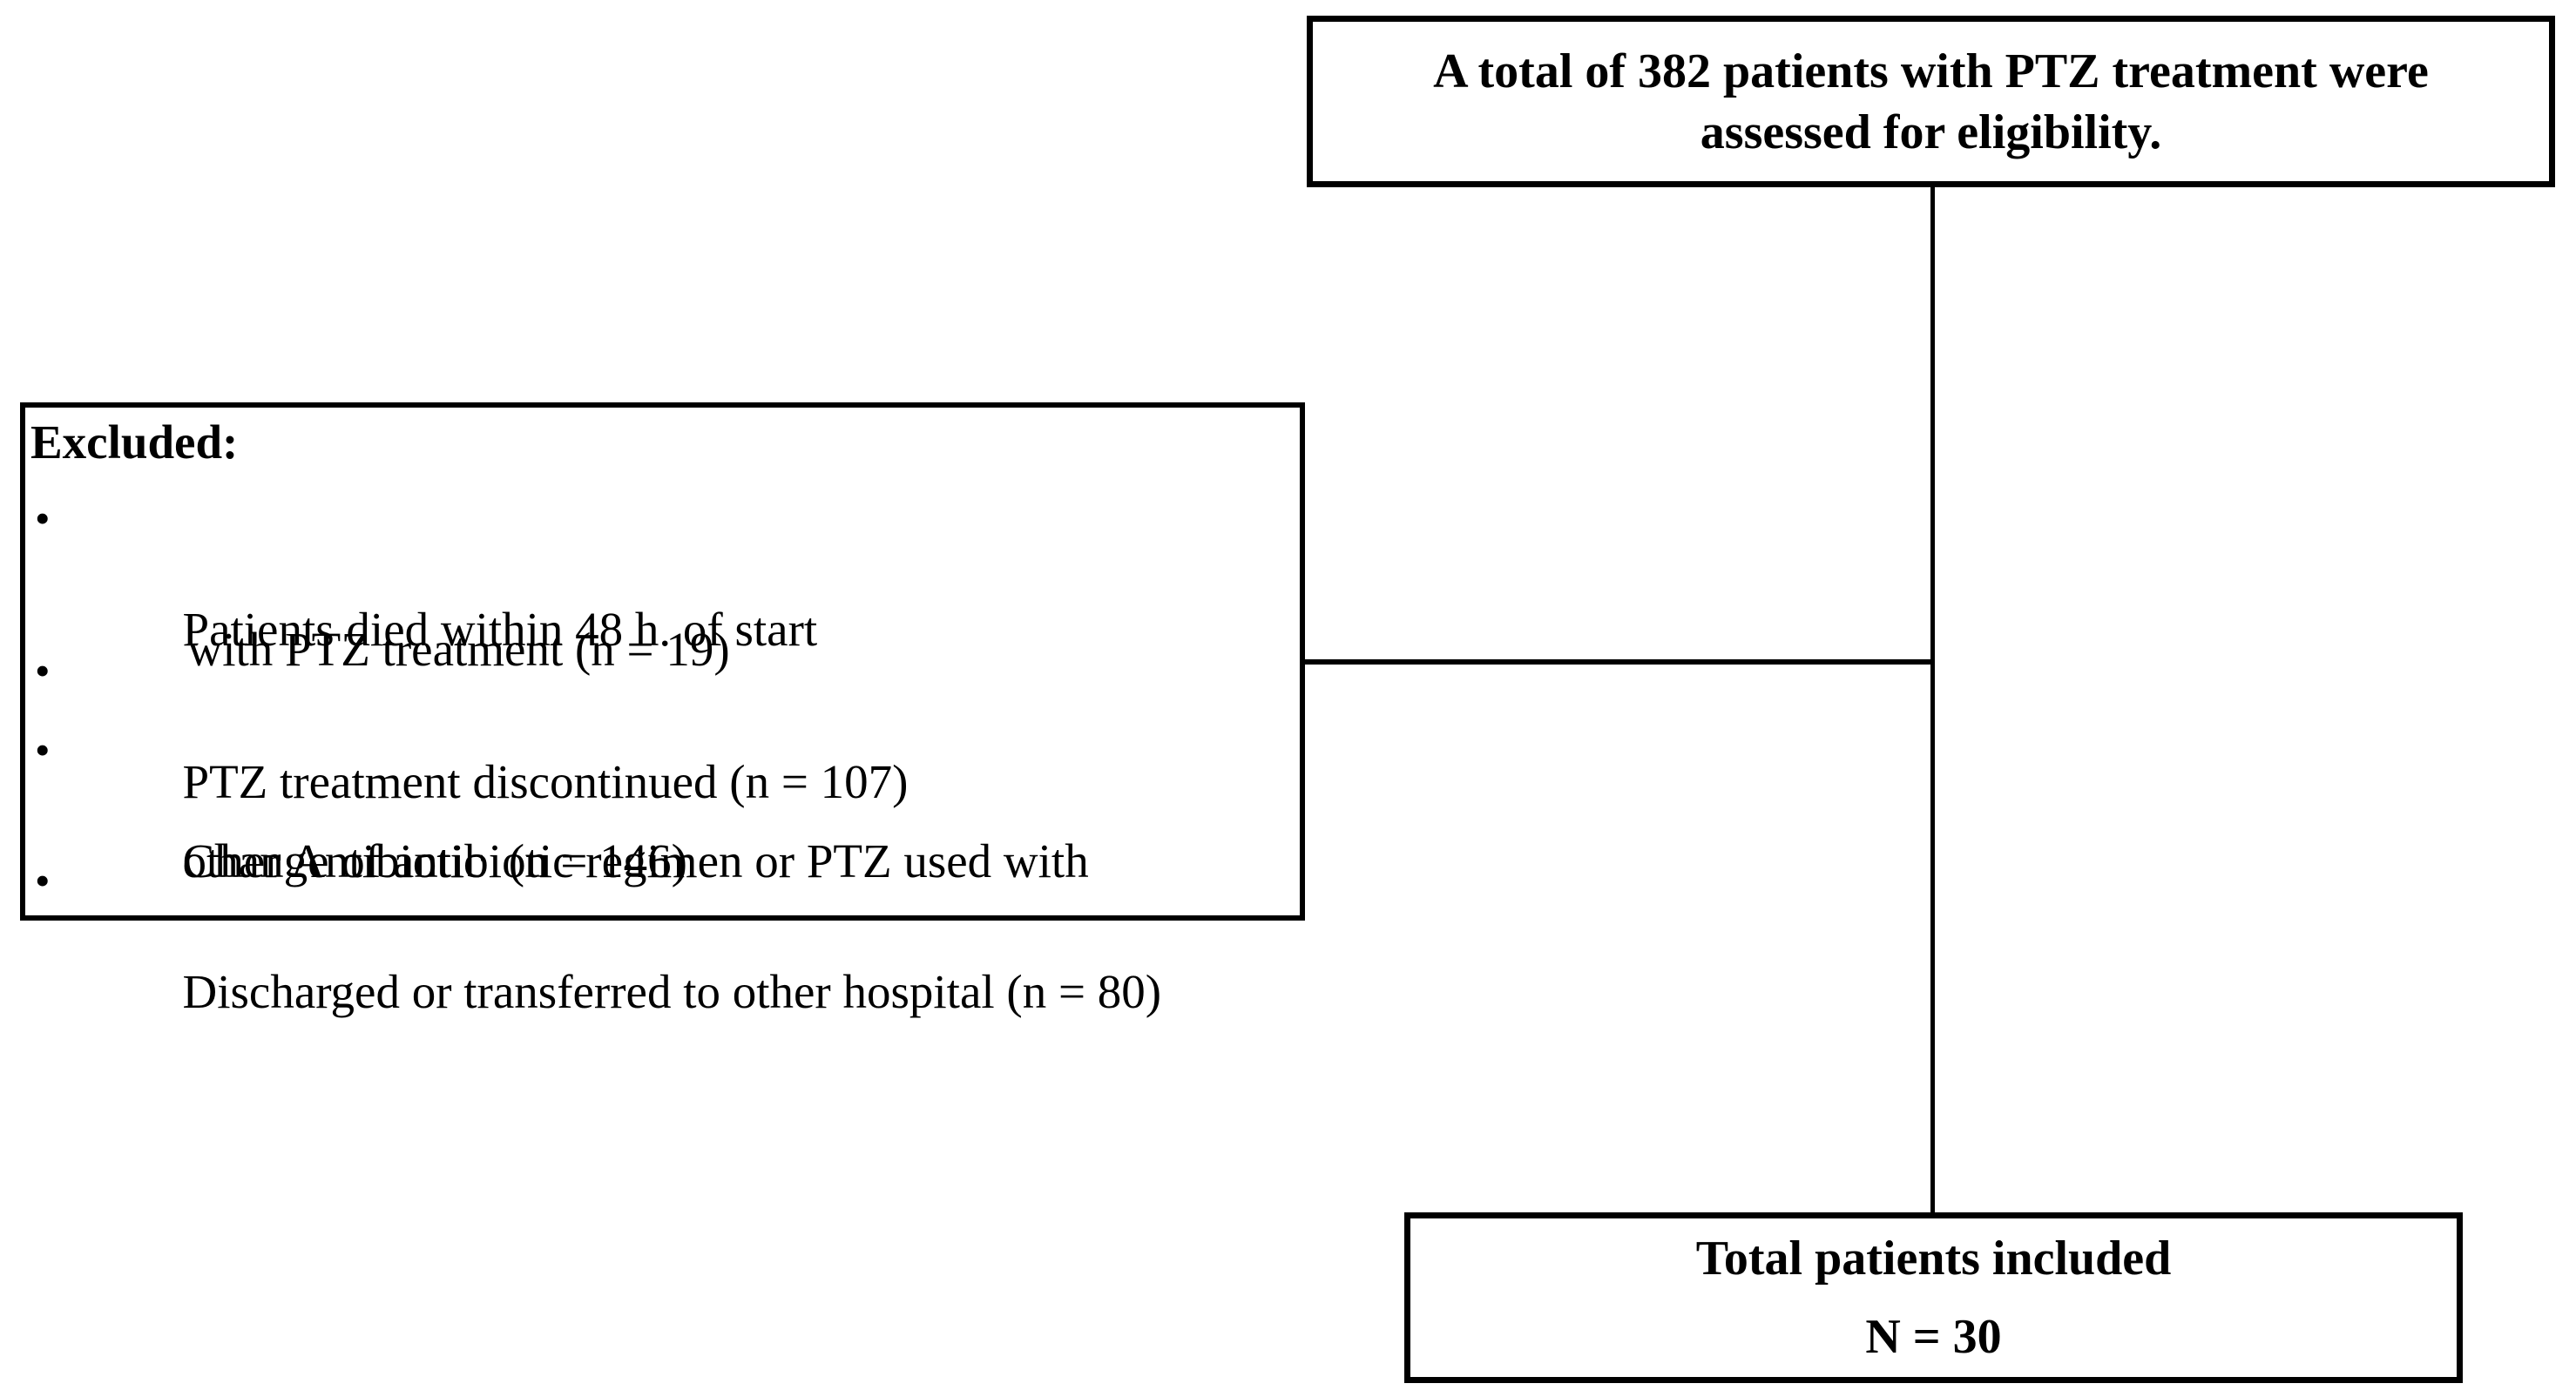 This screenshot has width=2576, height=1397. I want to click on excluded-item-died-continuation: with PTZ treatment (n = 19), so click(662, 621).